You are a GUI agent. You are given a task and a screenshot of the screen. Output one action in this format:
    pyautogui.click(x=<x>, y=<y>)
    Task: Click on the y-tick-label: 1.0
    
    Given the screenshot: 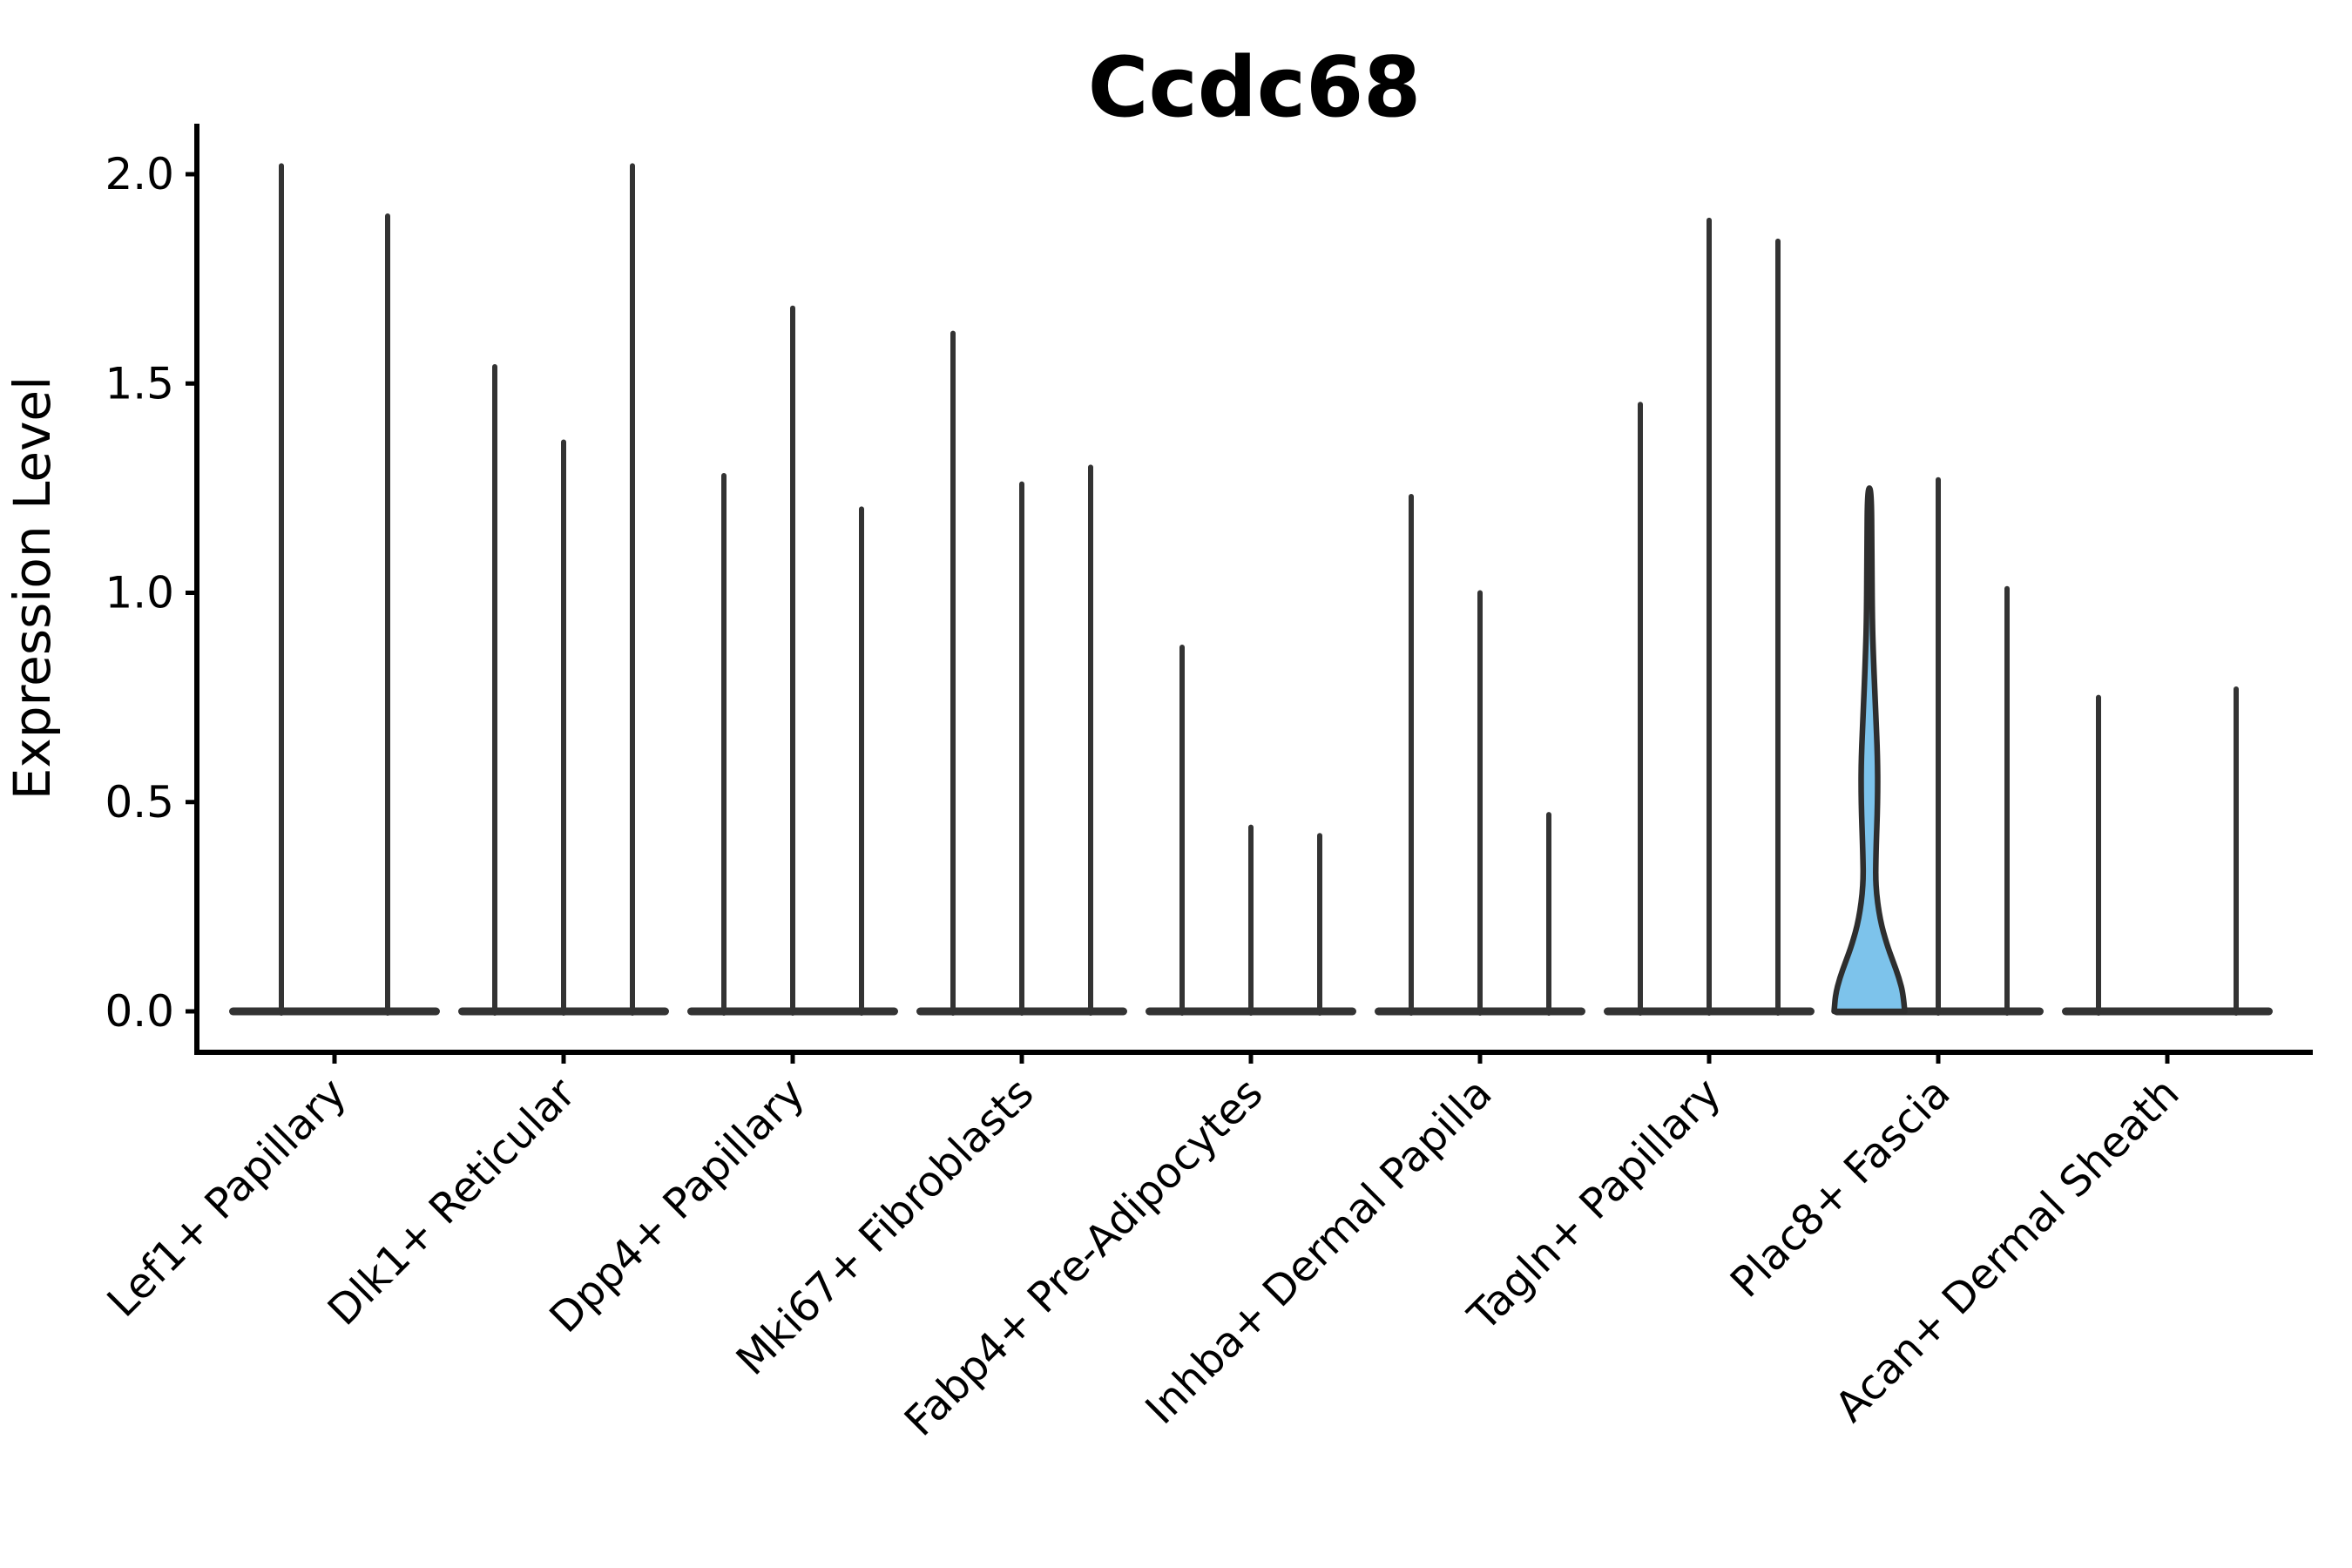 What is the action you would take?
    pyautogui.click(x=139, y=593)
    